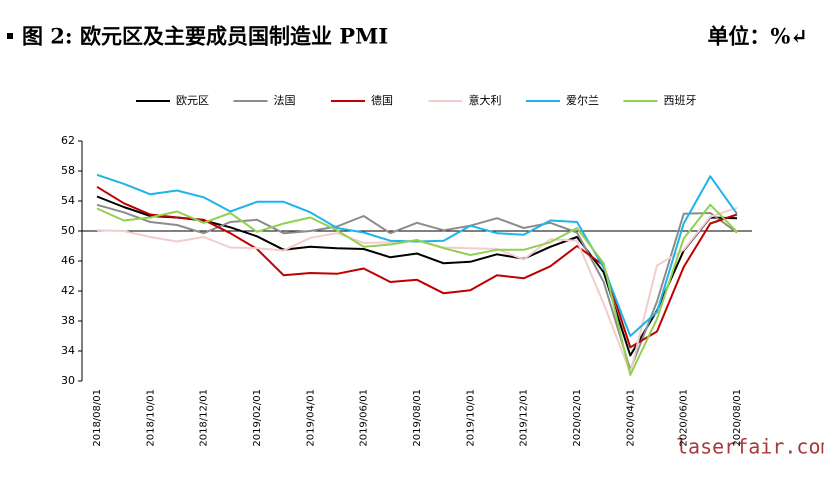 Image resolution: width=824 pixels, height=479 pixels. I want to click on legend-label: 西班牙, so click(680, 100).